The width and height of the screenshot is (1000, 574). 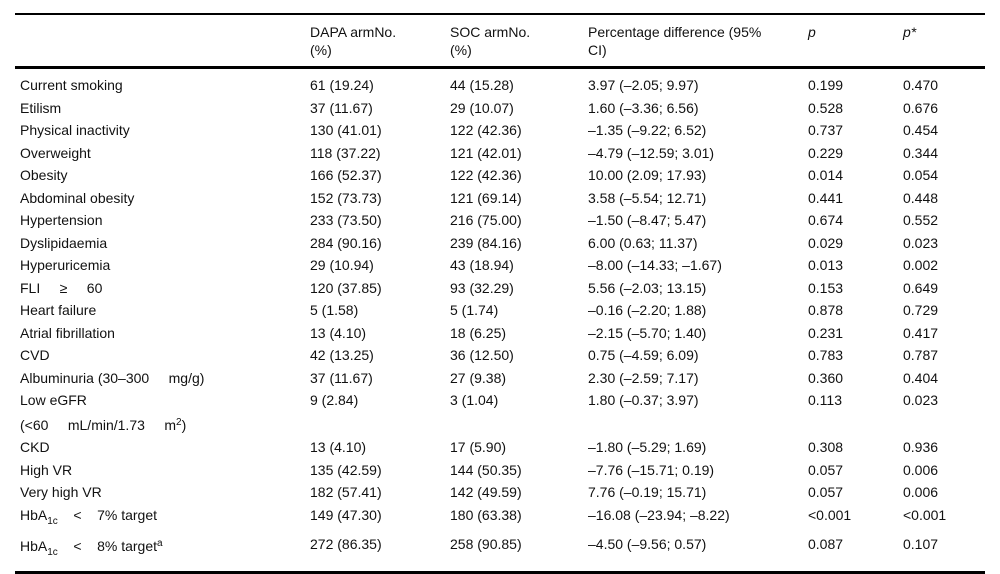 I want to click on col-header-label, so click(x=162, y=41).